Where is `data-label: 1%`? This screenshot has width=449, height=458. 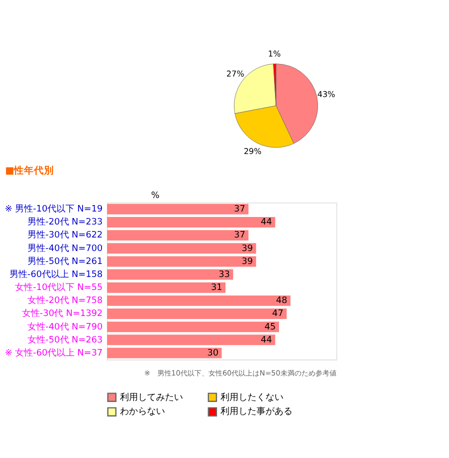
data-label: 1% is located at coordinates (275, 54).